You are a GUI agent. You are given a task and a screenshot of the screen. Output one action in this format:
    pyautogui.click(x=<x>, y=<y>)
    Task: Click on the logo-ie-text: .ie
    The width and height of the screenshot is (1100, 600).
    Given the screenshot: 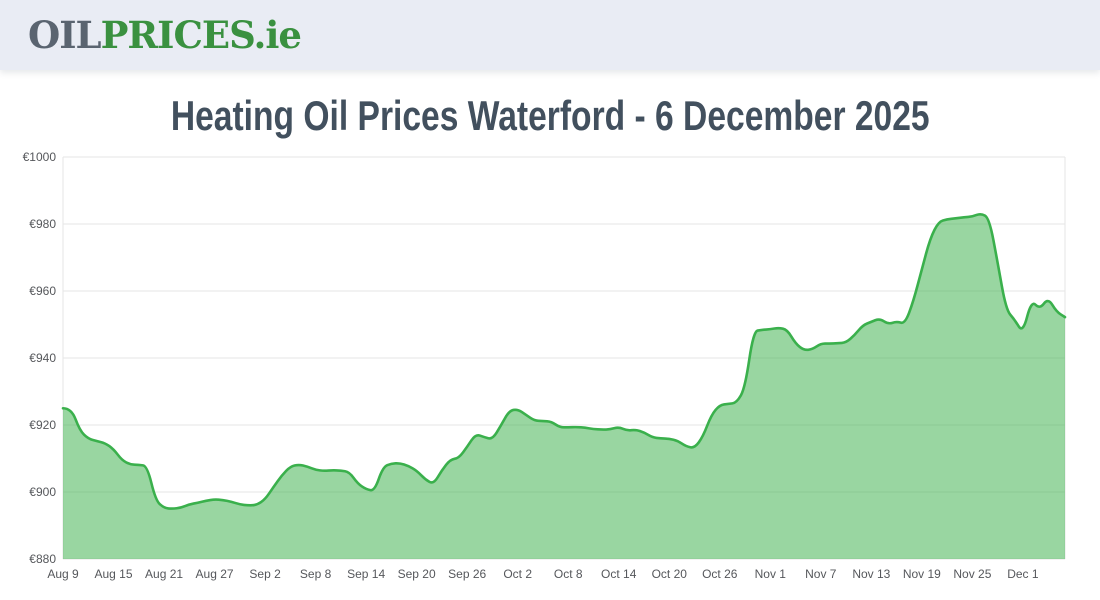 What is the action you would take?
    pyautogui.click(x=277, y=34)
    